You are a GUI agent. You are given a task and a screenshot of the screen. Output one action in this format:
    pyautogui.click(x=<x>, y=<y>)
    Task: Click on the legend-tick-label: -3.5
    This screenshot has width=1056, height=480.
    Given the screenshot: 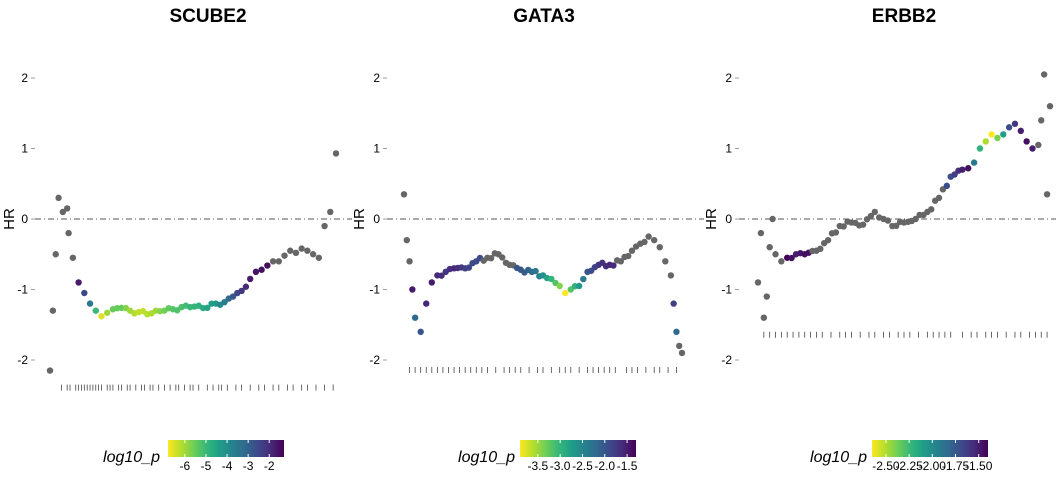 What is the action you would take?
    pyautogui.click(x=538, y=466)
    